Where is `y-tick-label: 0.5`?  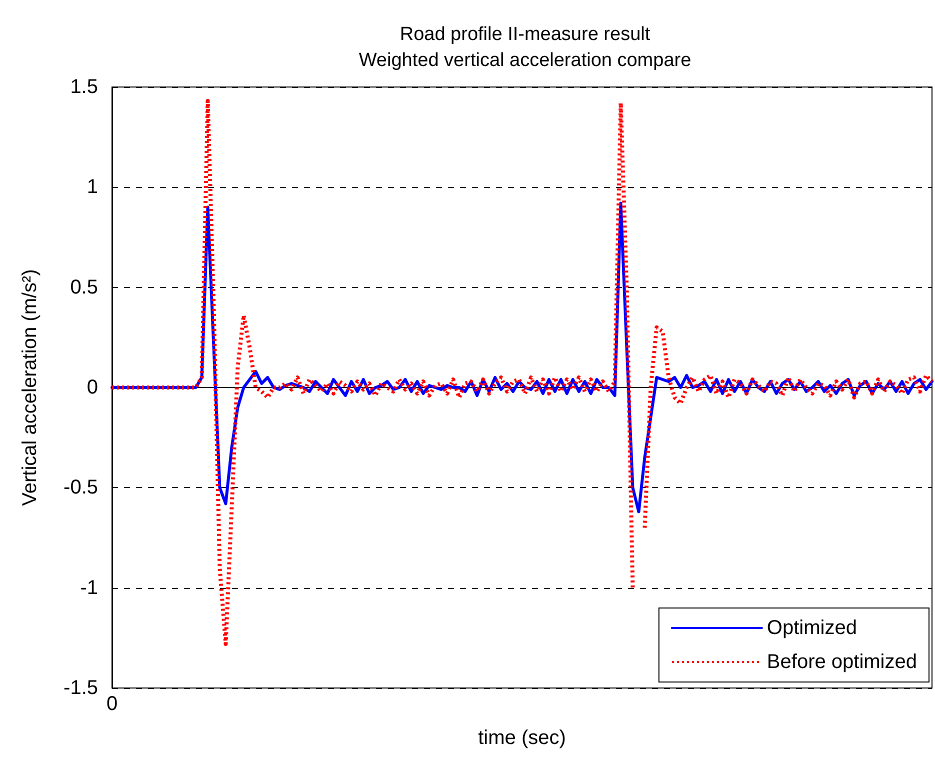
y-tick-label: 0.5 is located at coordinates (84, 287).